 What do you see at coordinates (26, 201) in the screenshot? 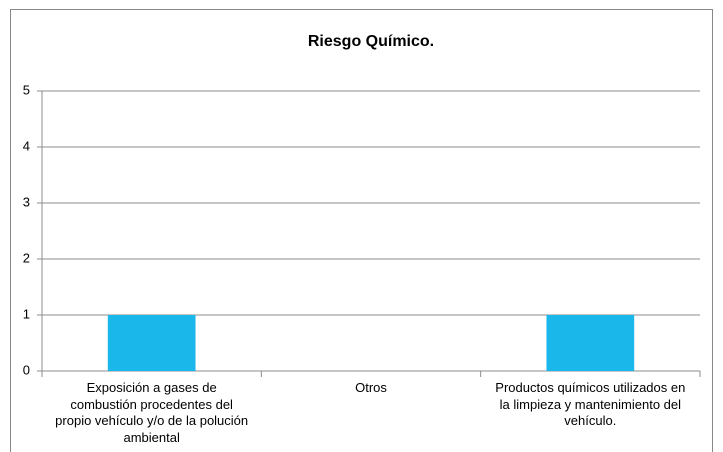
I see `y-tick-label: 3` at bounding box center [26, 201].